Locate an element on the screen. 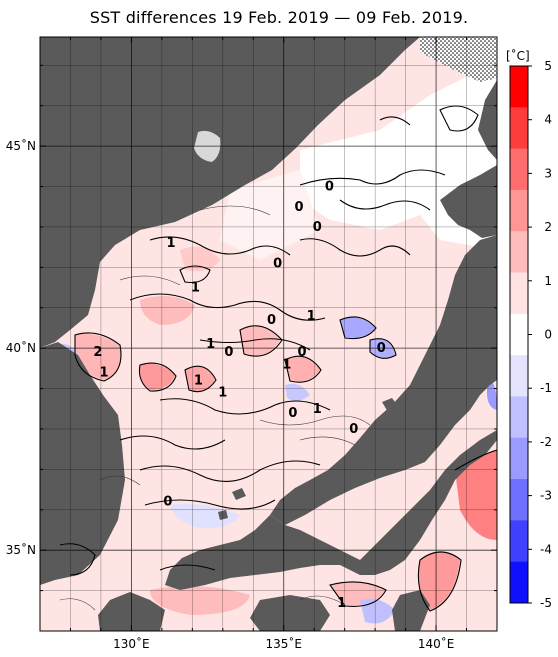  colorbar-unit: [˚C] is located at coordinates (518, 55).